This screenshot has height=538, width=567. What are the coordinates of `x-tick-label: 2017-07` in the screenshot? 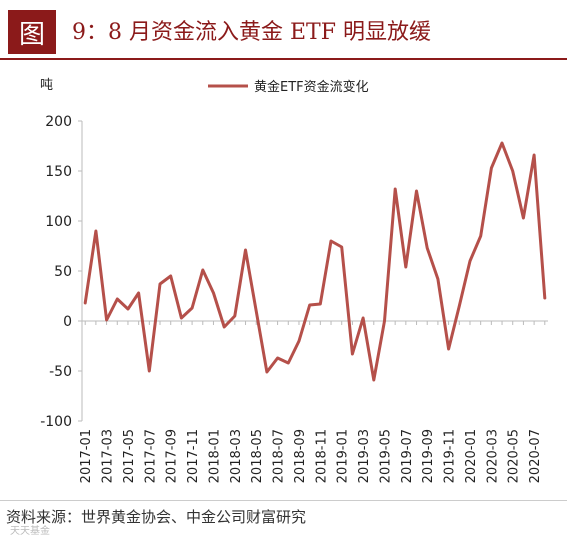 It's located at (150, 456).